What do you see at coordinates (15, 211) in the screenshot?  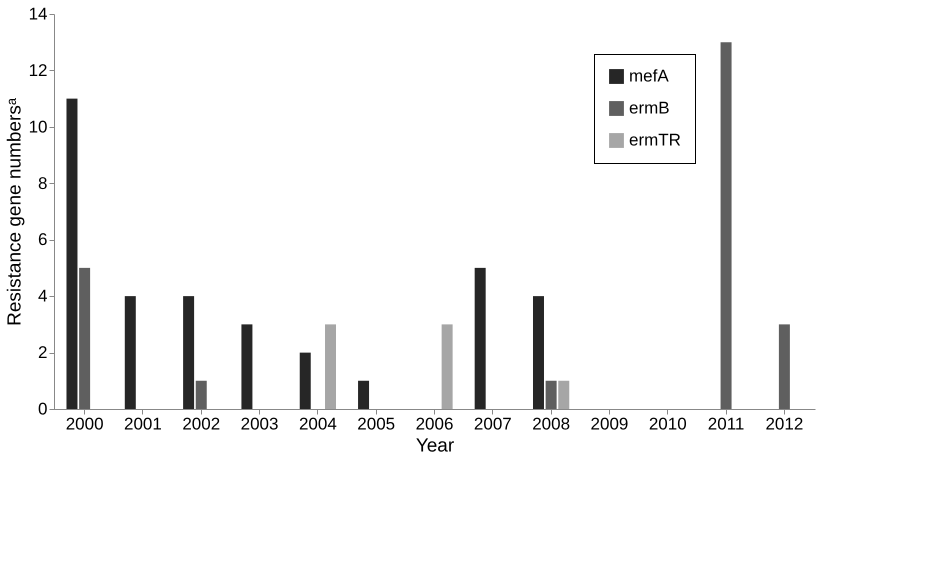 I see `y-axis-title: Resistance gene numbersᵃ` at bounding box center [15, 211].